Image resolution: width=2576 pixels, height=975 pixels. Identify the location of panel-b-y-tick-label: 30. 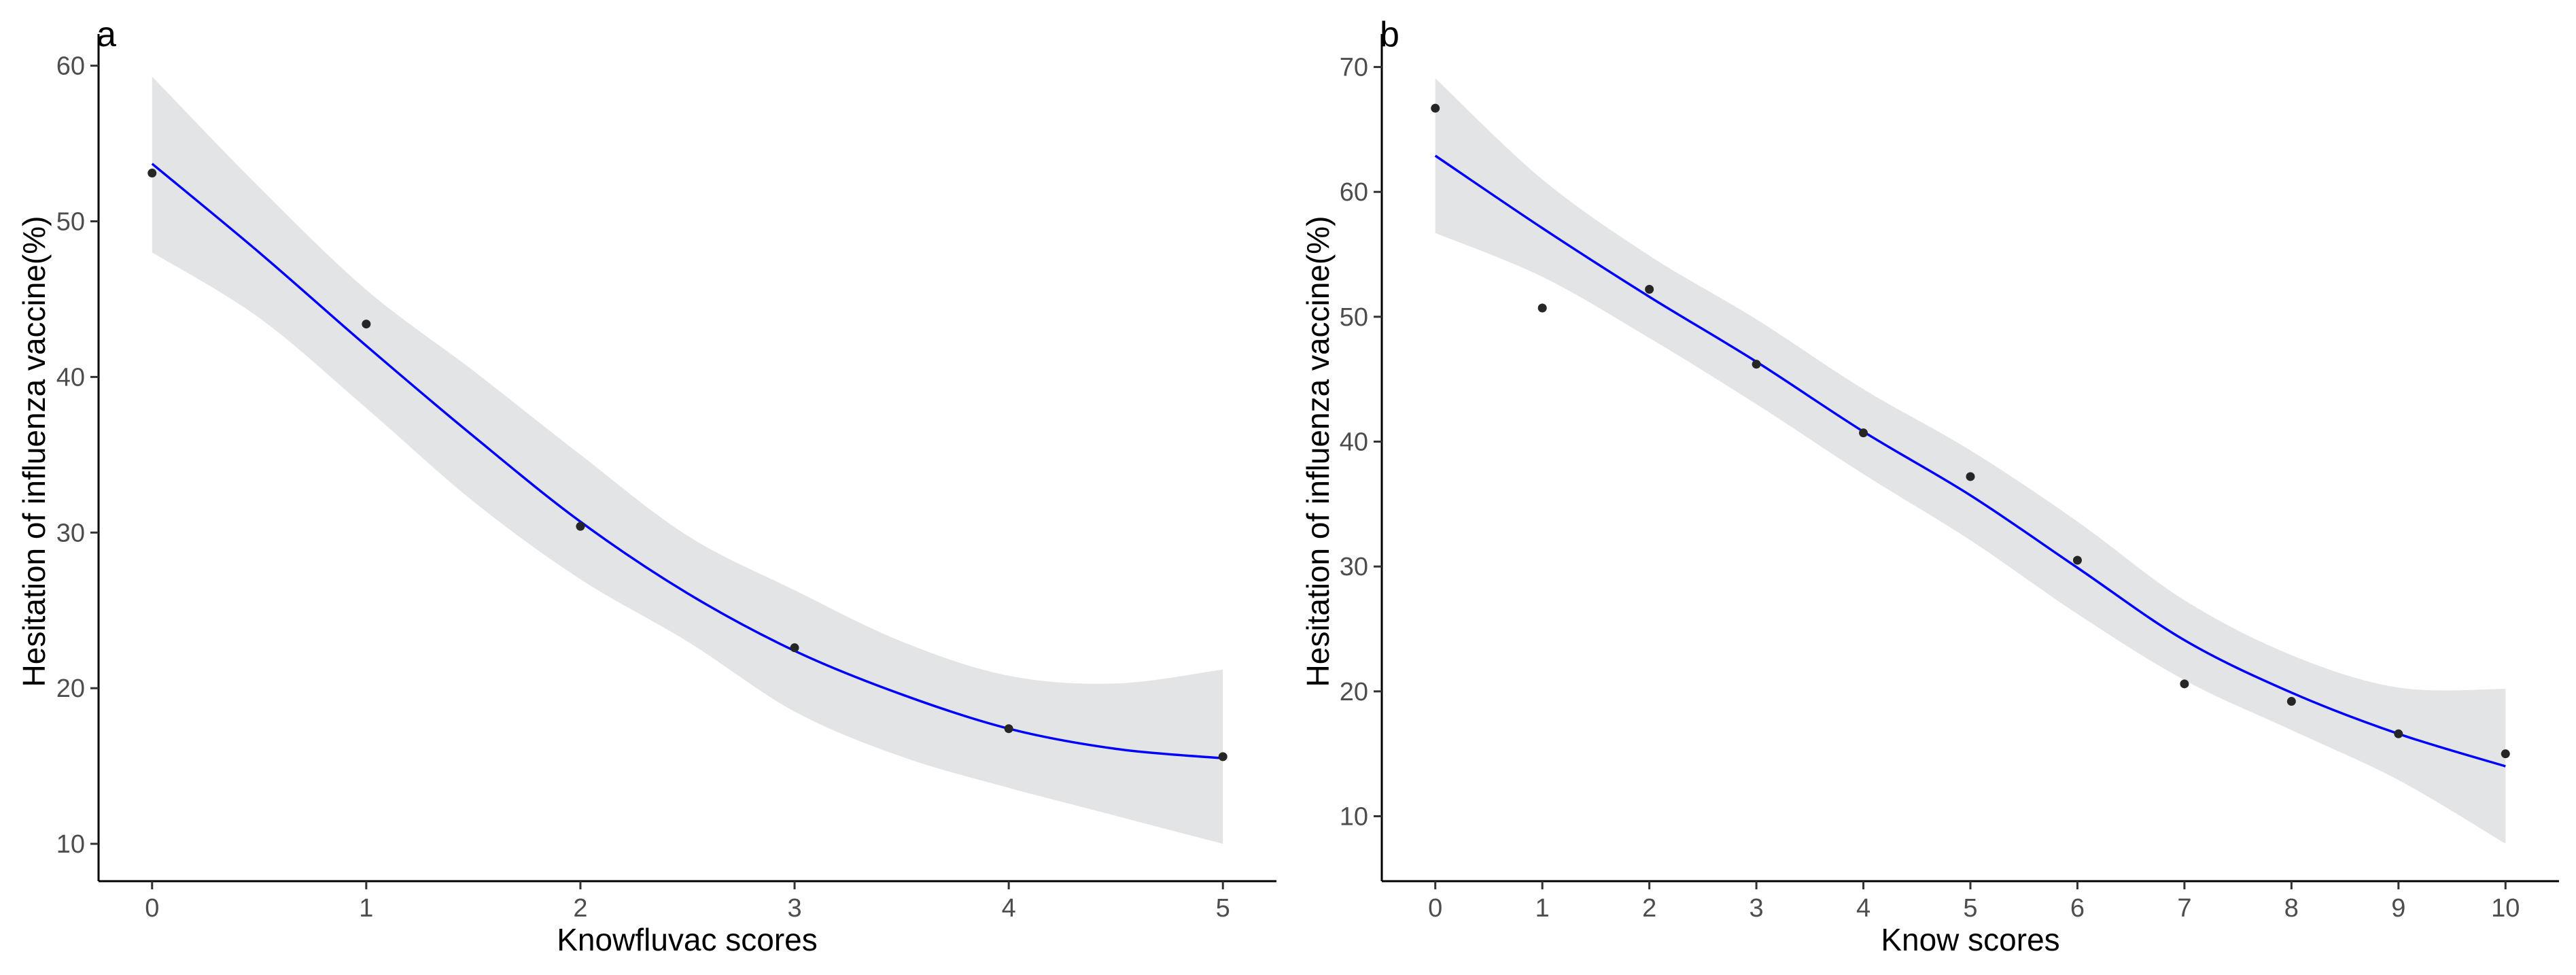
(1354, 567).